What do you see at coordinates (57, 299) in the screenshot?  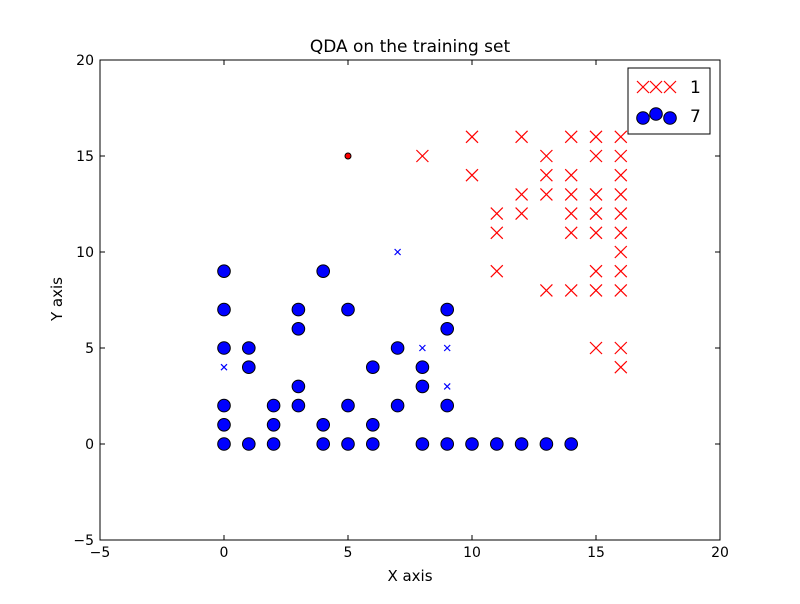 I see `y-axis-label: Y axis` at bounding box center [57, 299].